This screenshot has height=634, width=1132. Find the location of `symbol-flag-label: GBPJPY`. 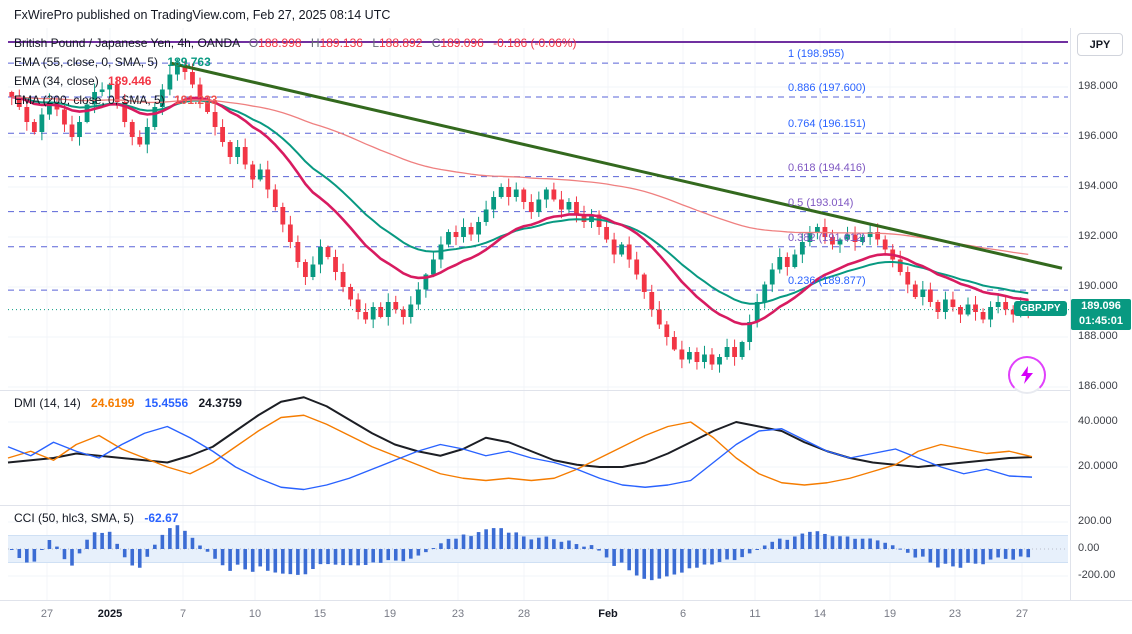

symbol-flag-label: GBPJPY is located at coordinates (1040, 308).